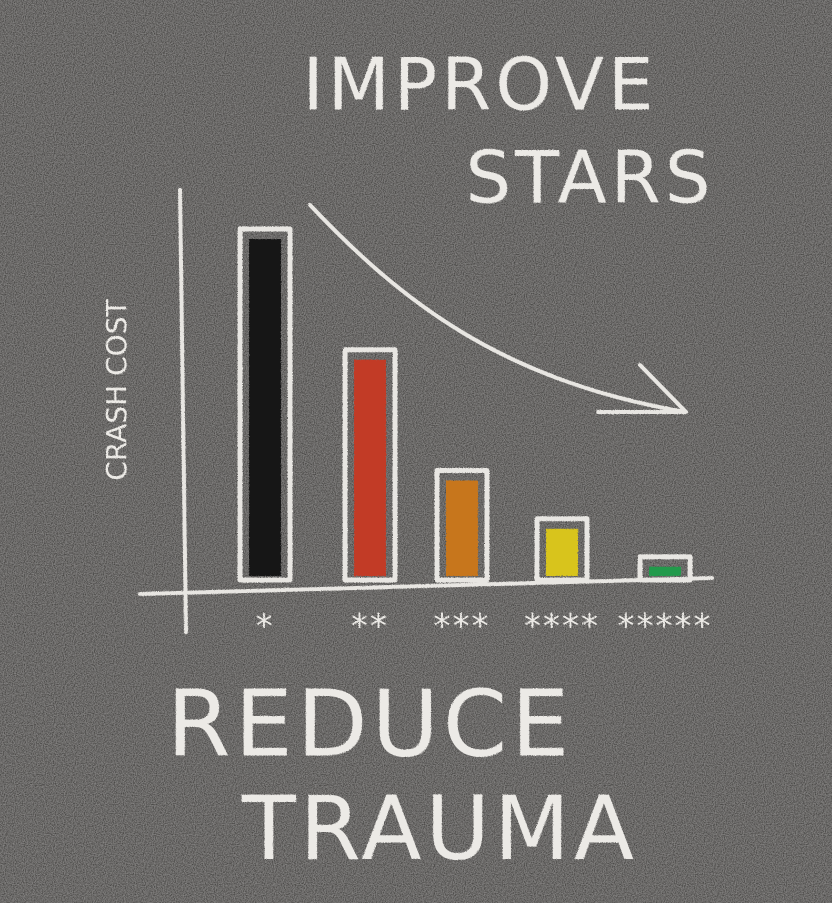 This screenshot has width=832, height=903. I want to click on annotation-line: TRAUMA, so click(439, 828).